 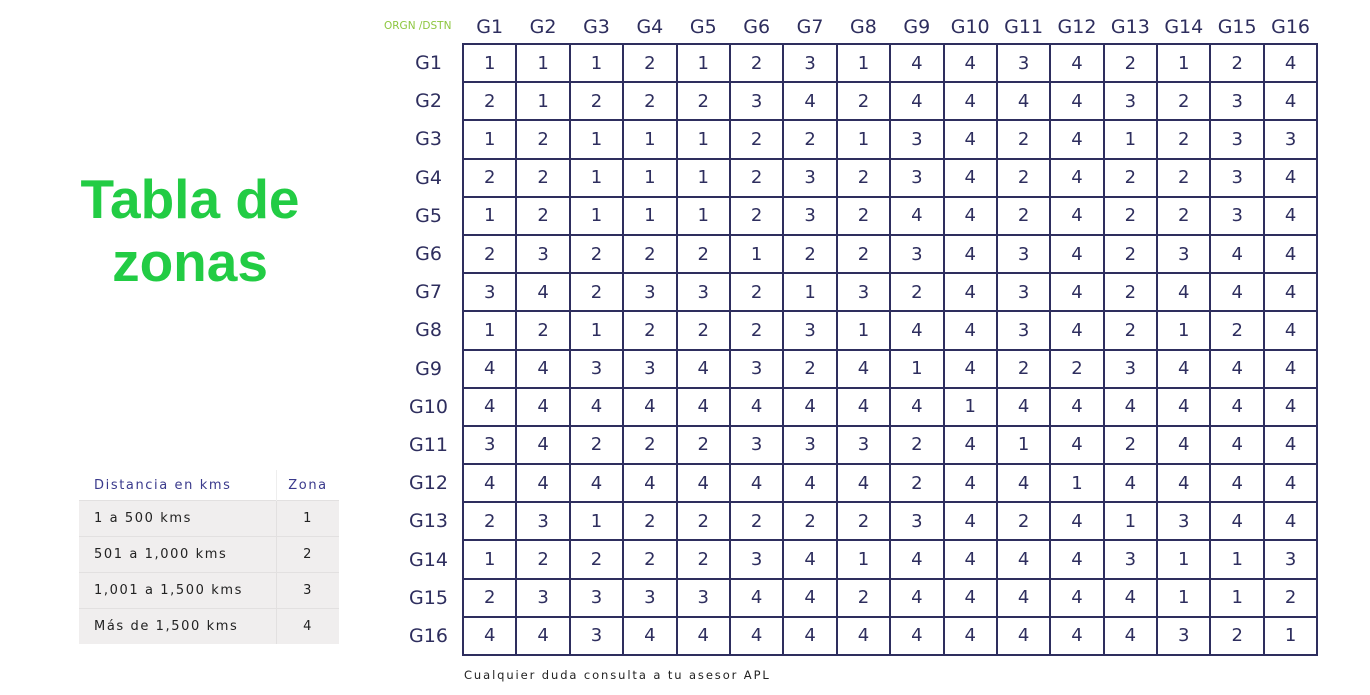 I want to click on row-header: G13, so click(x=428, y=521).